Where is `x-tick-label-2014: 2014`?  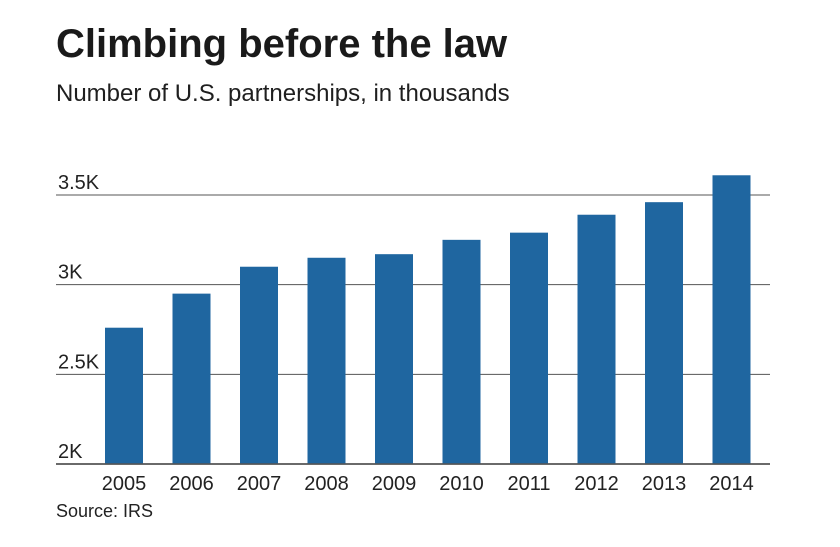
x-tick-label-2014: 2014 is located at coordinates (731, 484).